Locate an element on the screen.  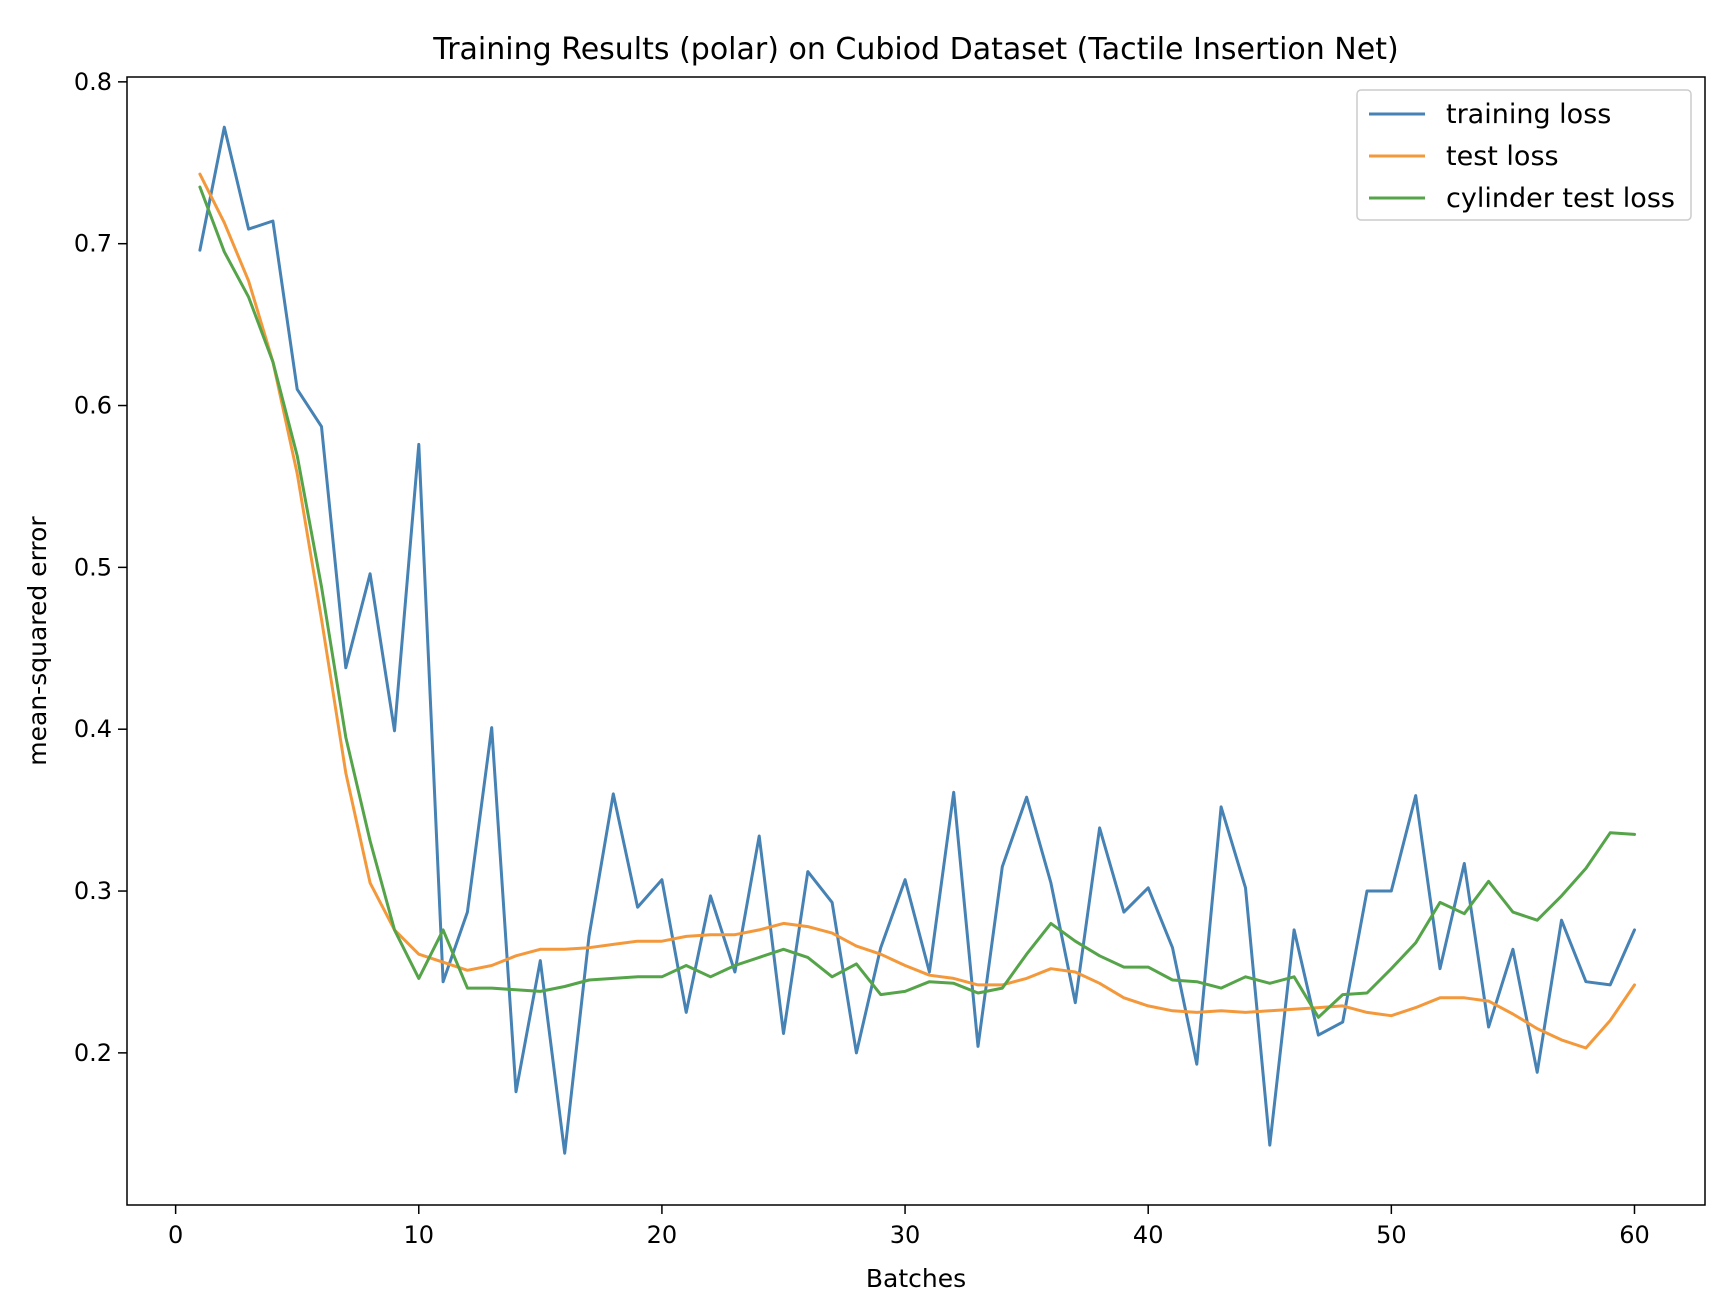
legend: training loss test loss cylinder test loss is located at coordinates (1524, 155).